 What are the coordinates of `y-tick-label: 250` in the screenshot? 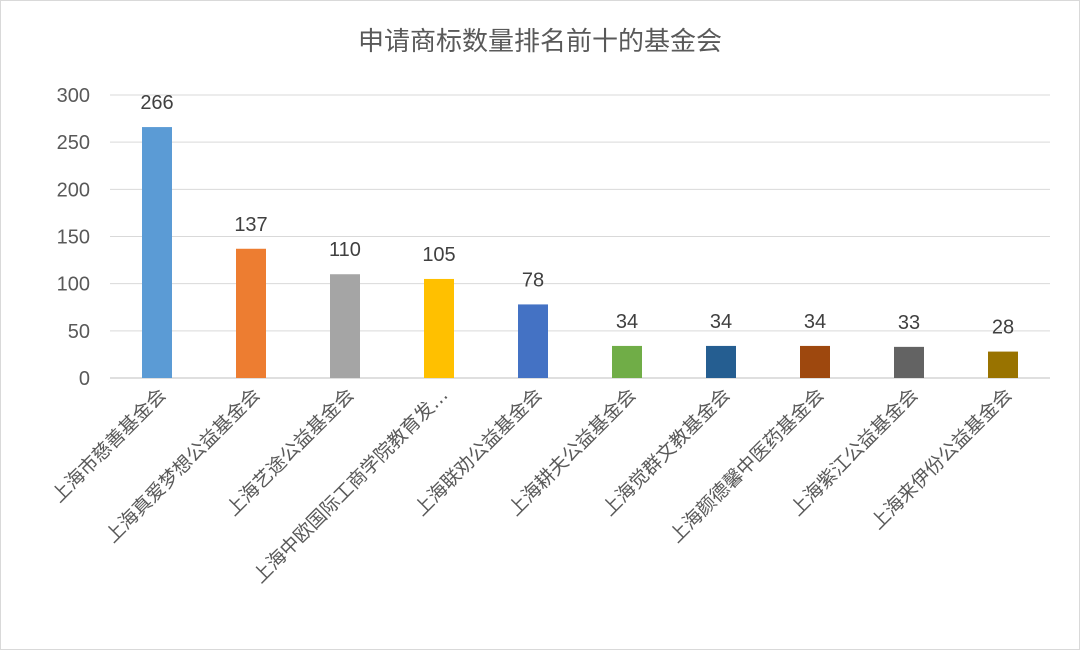 It's located at (73, 143).